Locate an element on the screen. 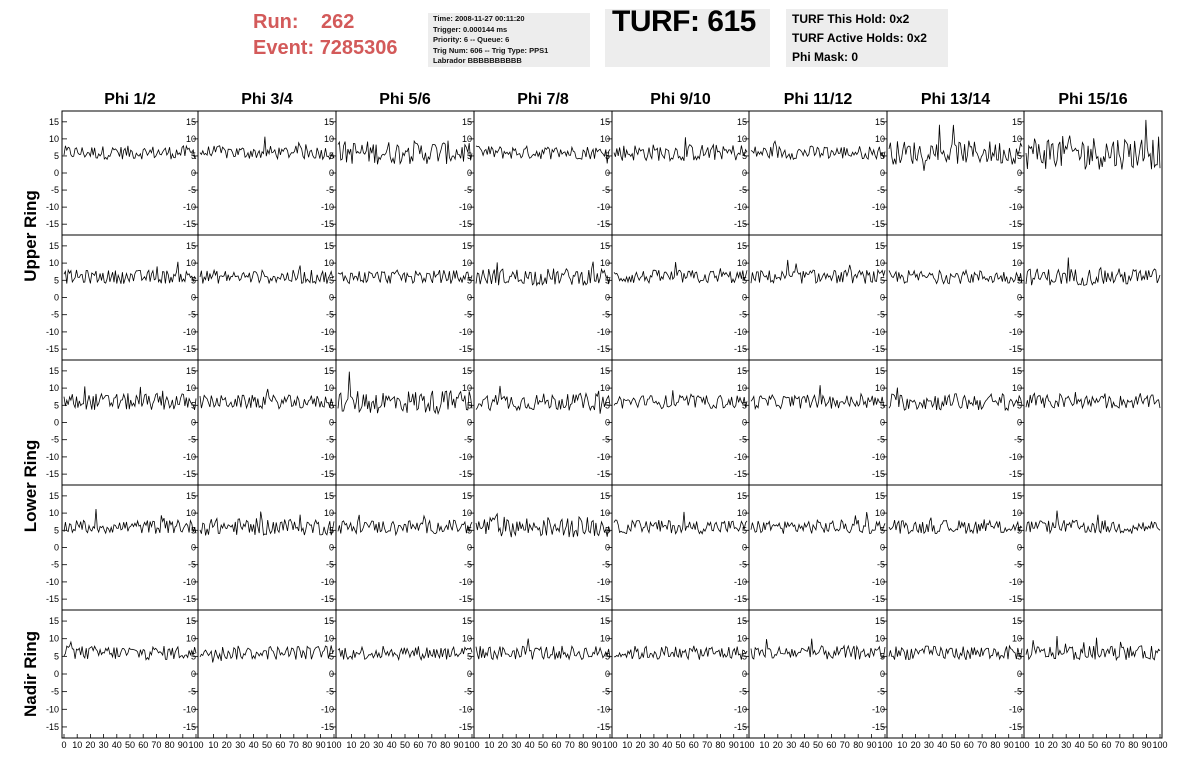 The image size is (1196, 772). x-tick-label: 80 is located at coordinates (720, 745).